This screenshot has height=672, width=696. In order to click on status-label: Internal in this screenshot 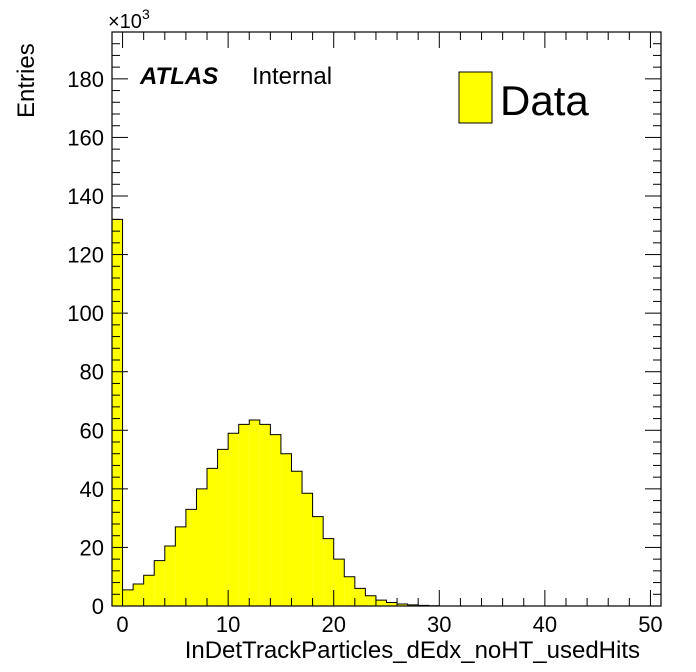, I will do `click(292, 76)`.